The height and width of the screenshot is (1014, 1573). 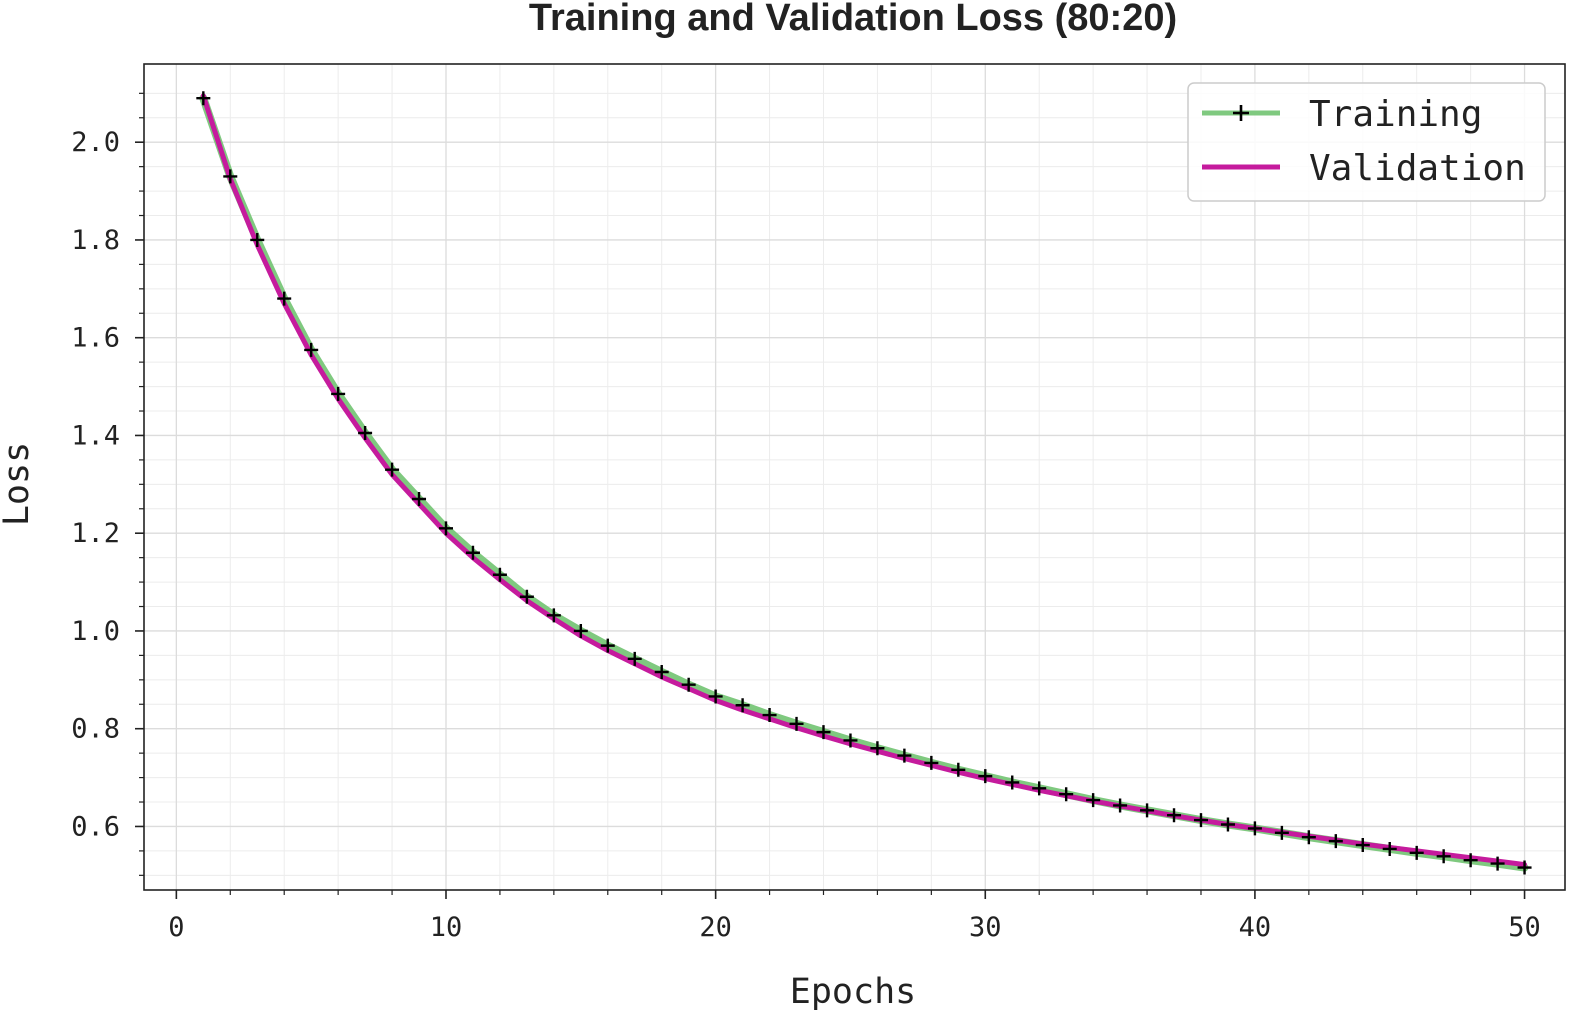 What do you see at coordinates (95, 729) in the screenshot?
I see `y-tick-label: 0.8` at bounding box center [95, 729].